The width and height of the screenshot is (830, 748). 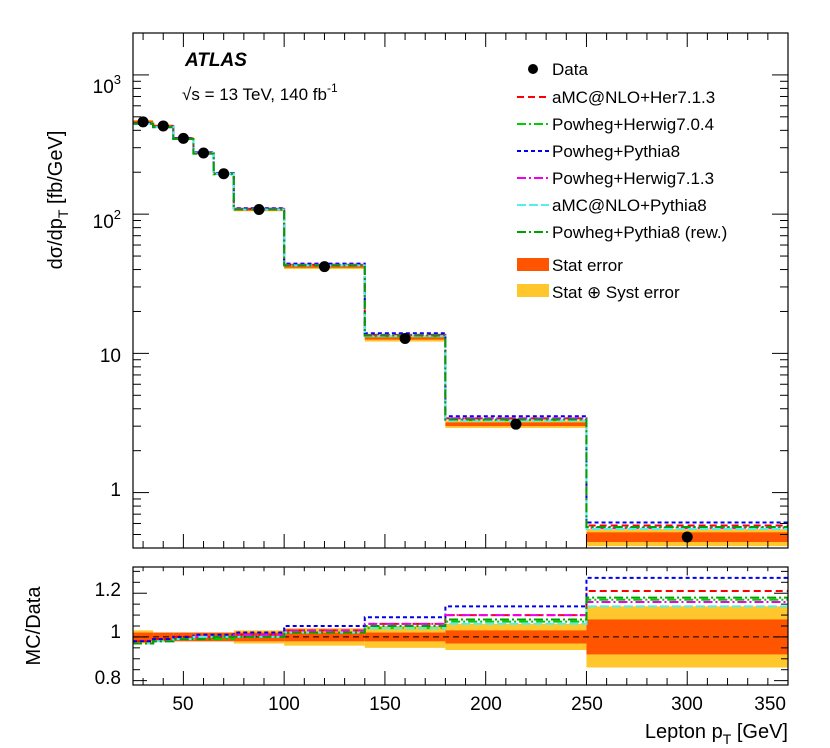 I want to click on atlas-title: ATLAS, so click(x=215, y=60).